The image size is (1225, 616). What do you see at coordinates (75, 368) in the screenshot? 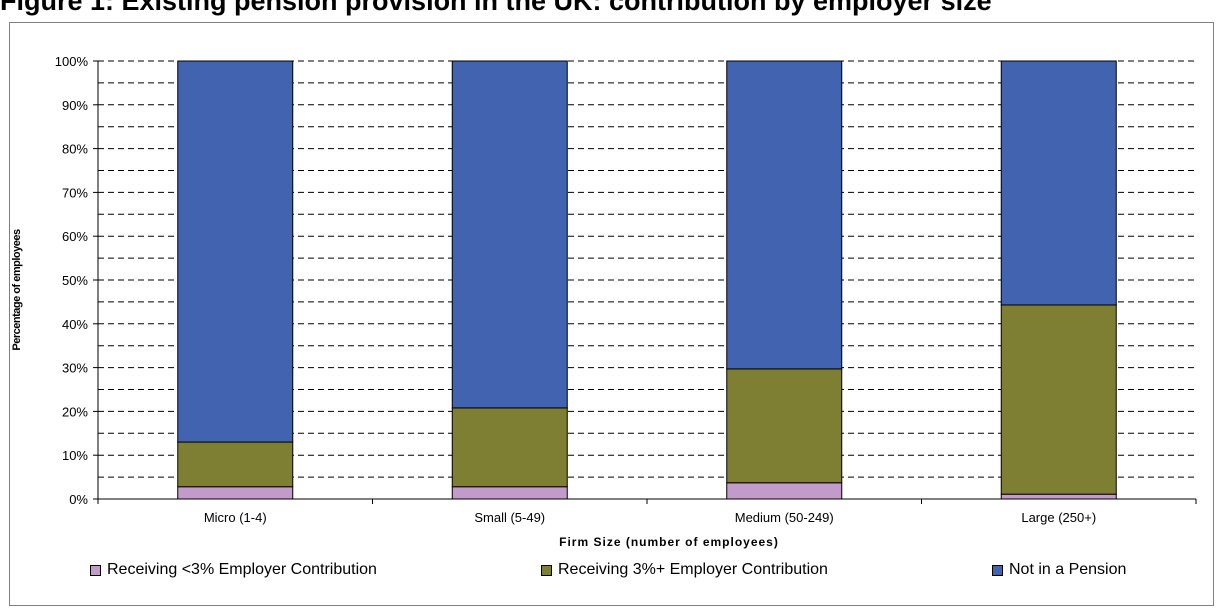
I see `y-tick-label: 30%` at bounding box center [75, 368].